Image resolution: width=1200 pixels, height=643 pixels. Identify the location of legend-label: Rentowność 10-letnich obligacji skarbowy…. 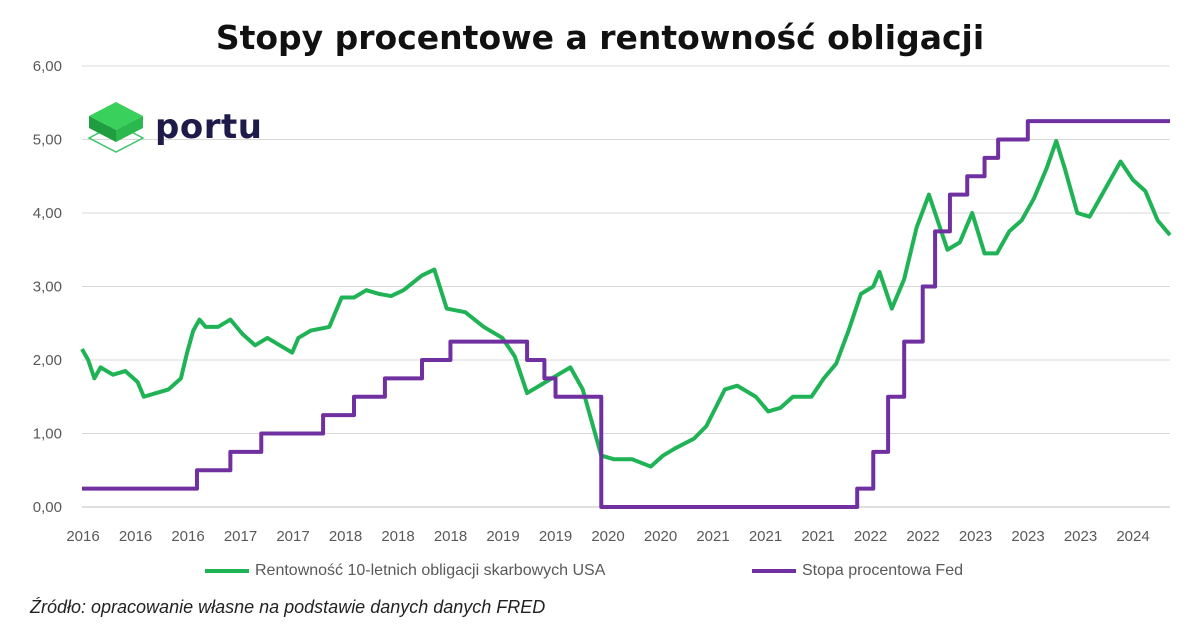
(430, 570).